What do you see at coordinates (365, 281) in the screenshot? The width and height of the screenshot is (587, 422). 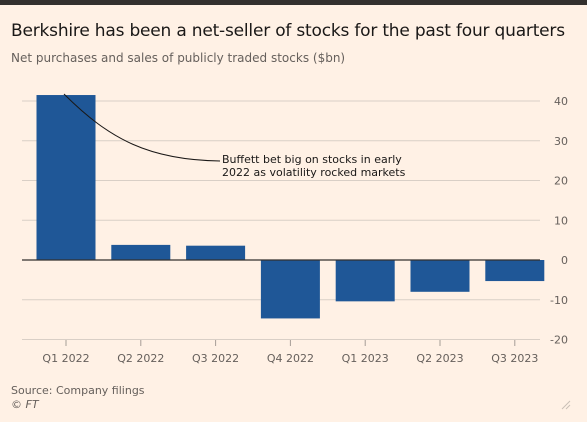 I see `bar-q1-2023` at bounding box center [365, 281].